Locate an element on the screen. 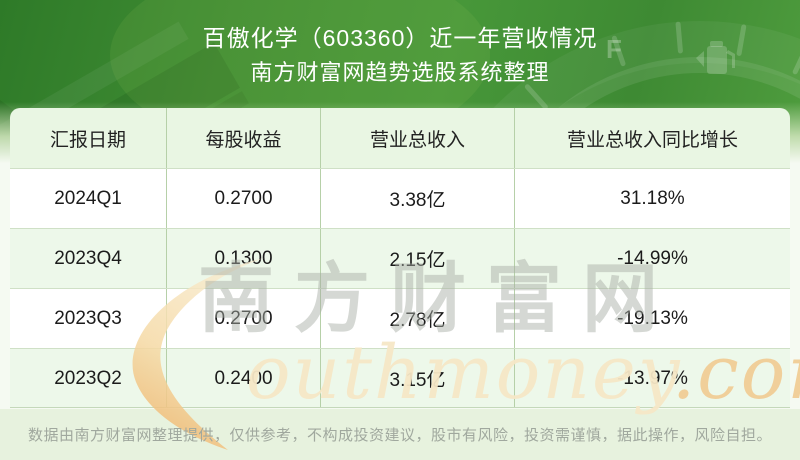 The height and width of the screenshot is (460, 800). cell-value: 3.38亿 is located at coordinates (417, 200).